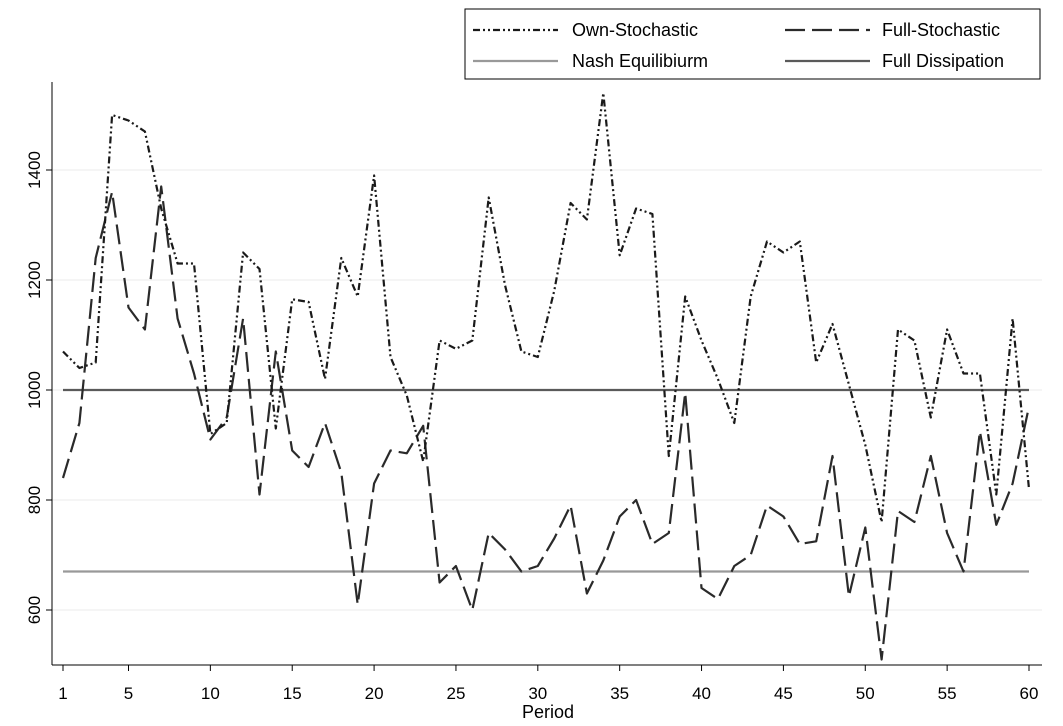 The width and height of the screenshot is (1063, 726). I want to click on x-tick-label-50: 50, so click(865, 693).